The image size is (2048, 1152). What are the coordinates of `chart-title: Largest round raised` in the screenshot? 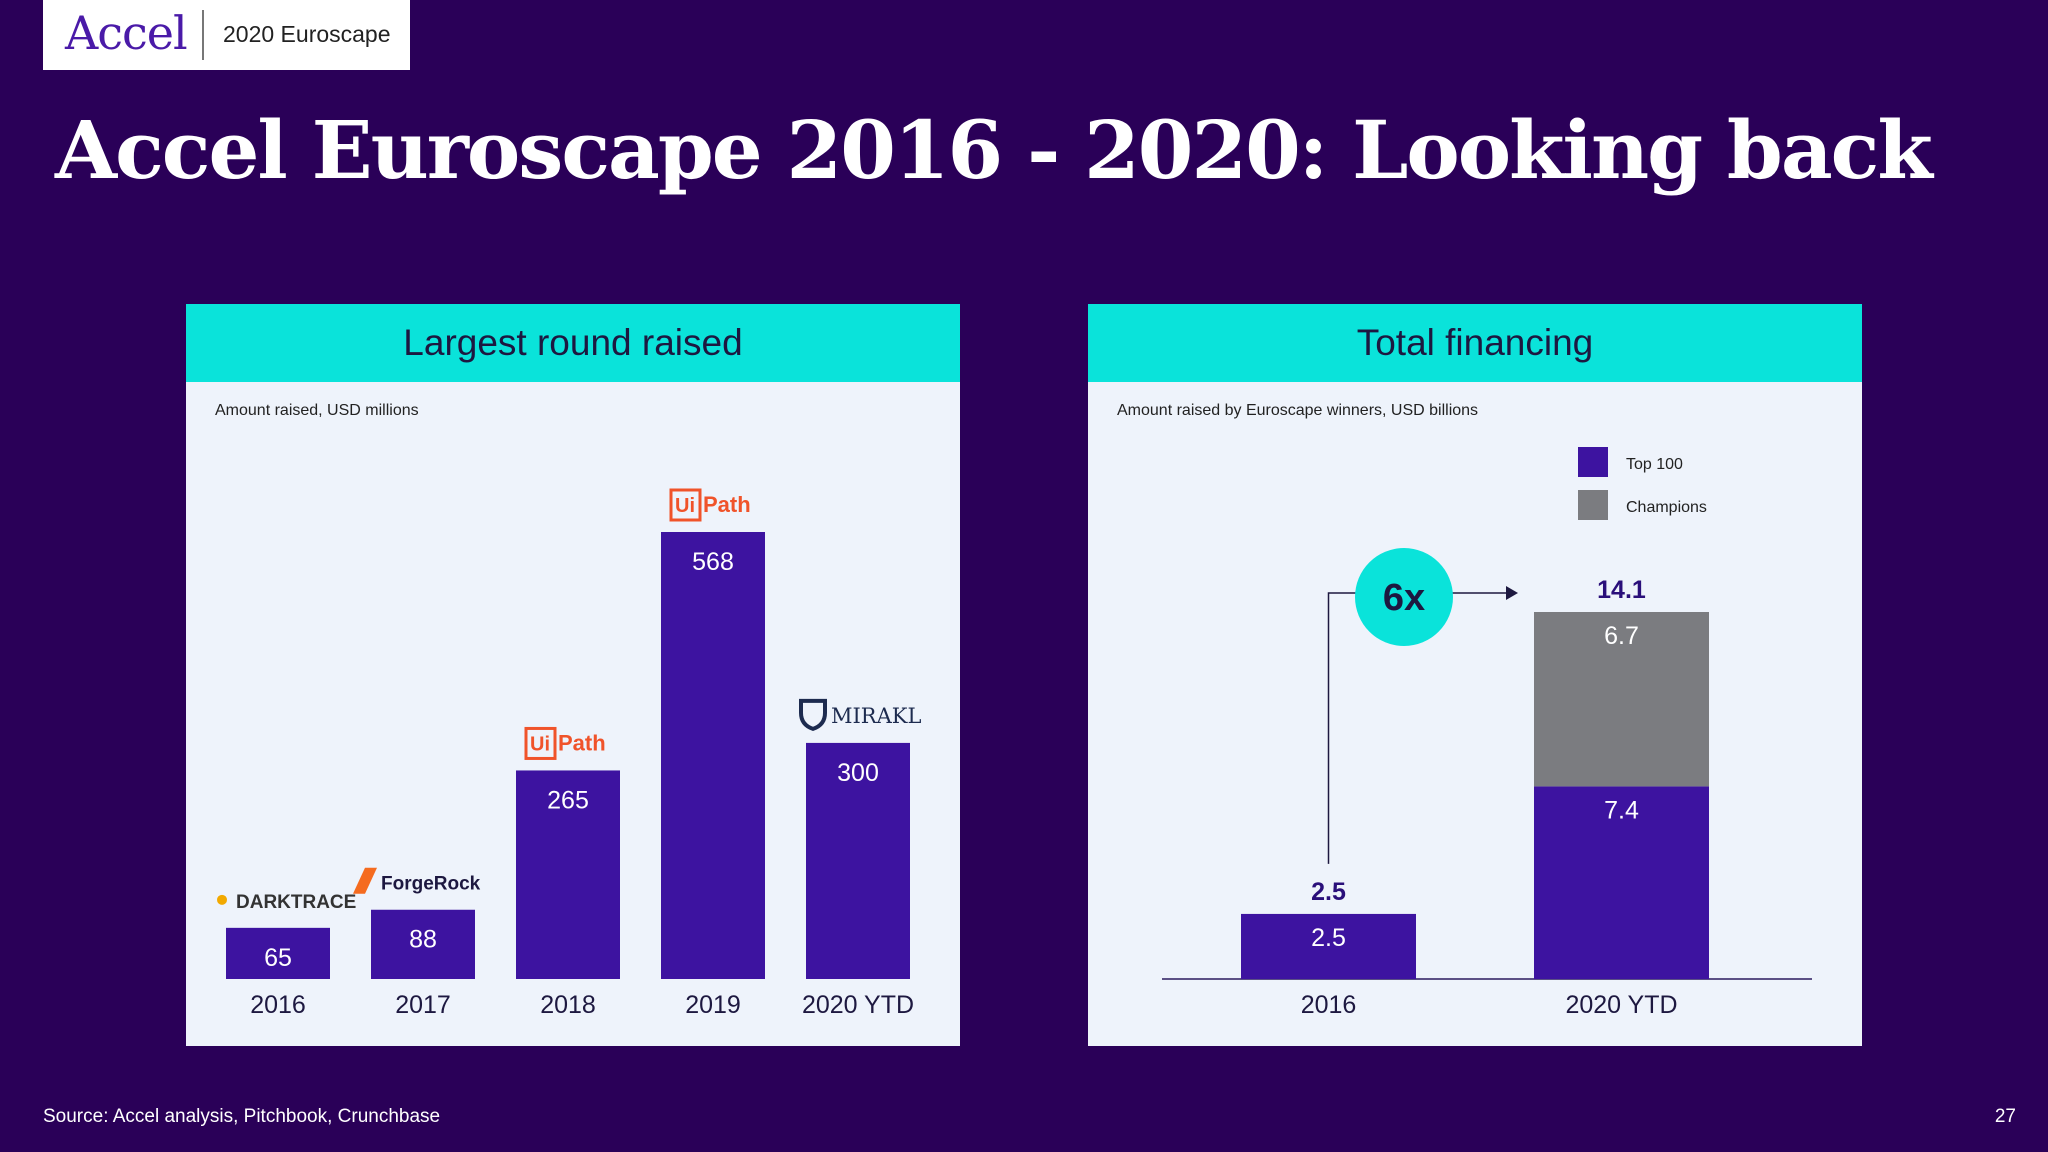 It's located at (573, 343).